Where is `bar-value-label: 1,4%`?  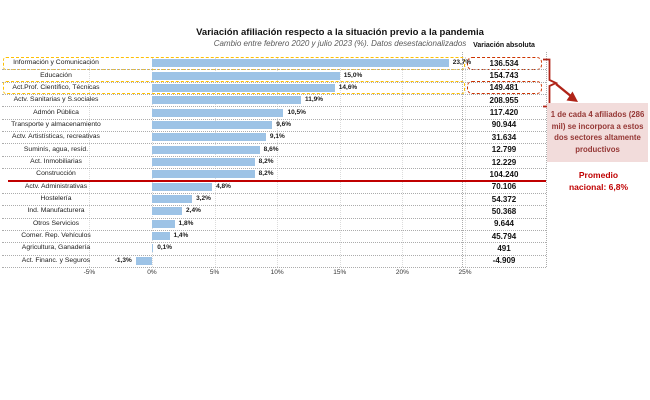 bar-value-label: 1,4% is located at coordinates (181, 236).